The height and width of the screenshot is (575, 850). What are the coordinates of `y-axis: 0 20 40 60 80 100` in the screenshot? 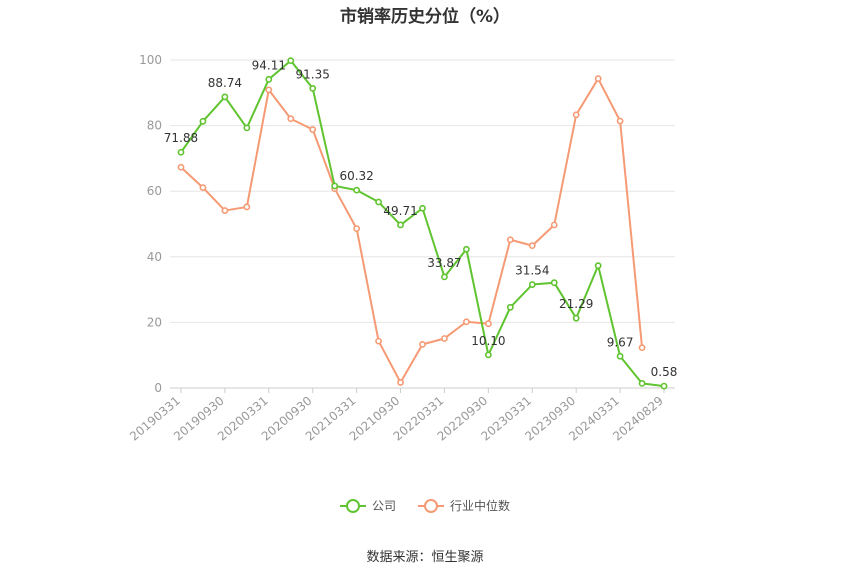 It's located at (150, 224).